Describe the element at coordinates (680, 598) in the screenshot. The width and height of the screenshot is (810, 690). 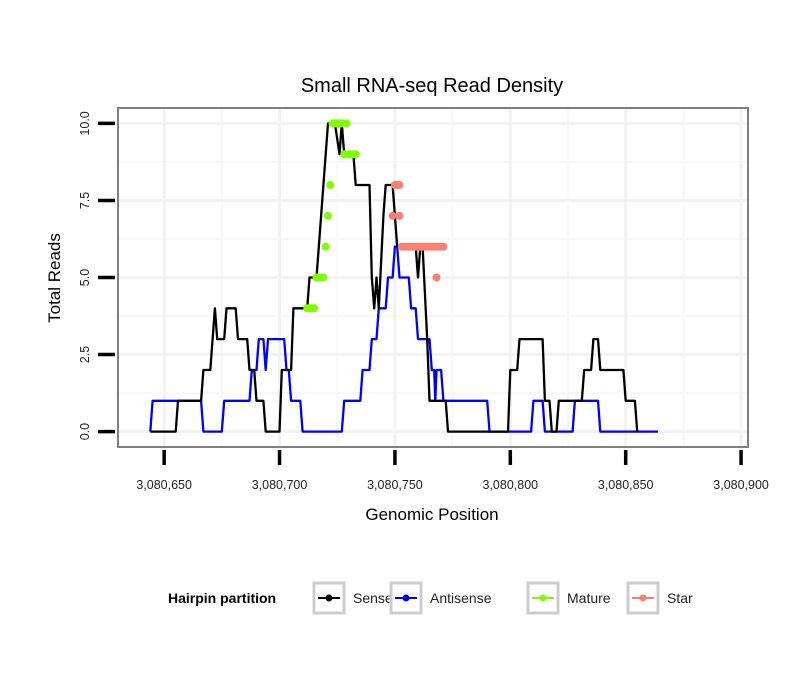
I see `legend-label: Star` at that location.